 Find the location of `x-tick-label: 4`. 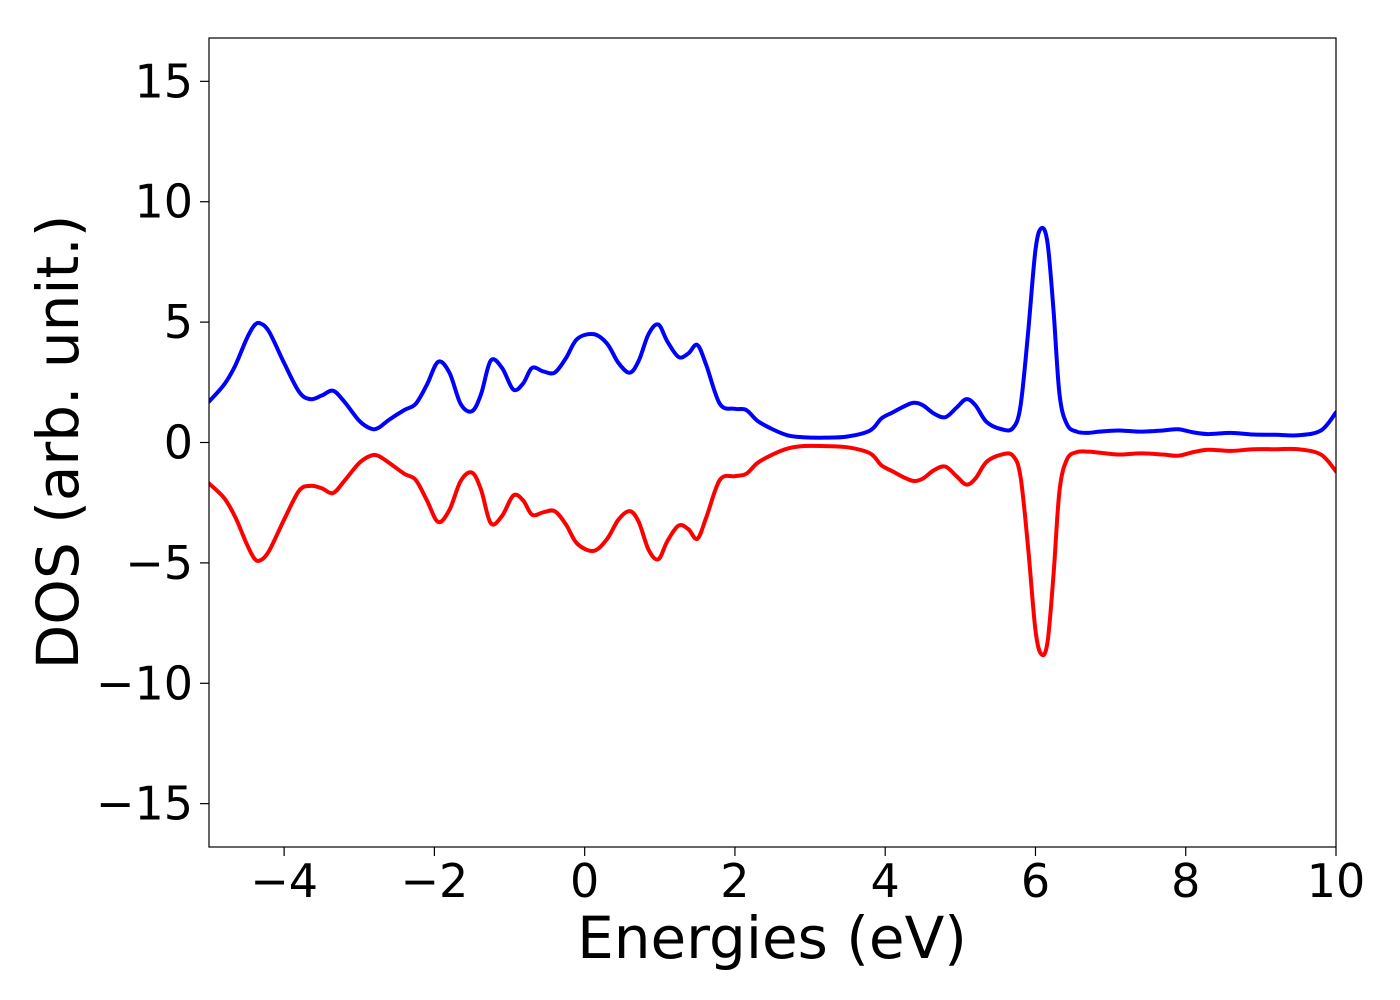

x-tick-label: 4 is located at coordinates (885, 881).